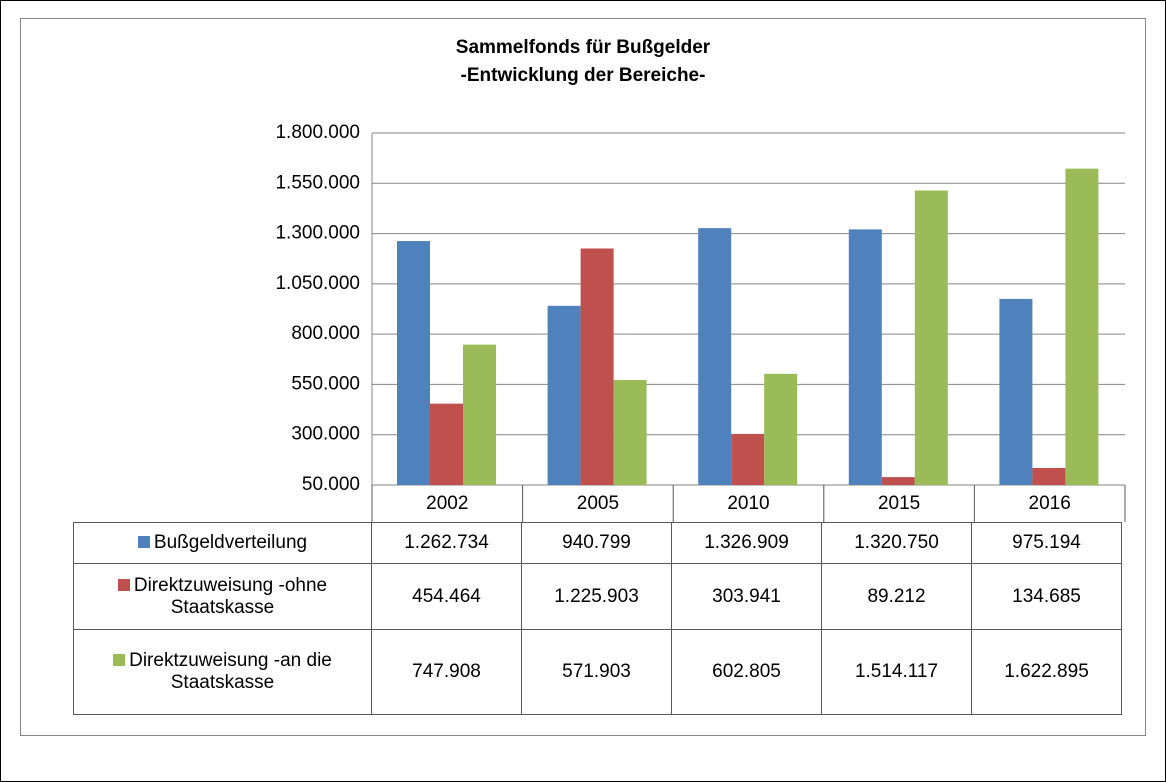  Describe the element at coordinates (896, 672) in the screenshot. I see `table-value: 1.514.117` at that location.